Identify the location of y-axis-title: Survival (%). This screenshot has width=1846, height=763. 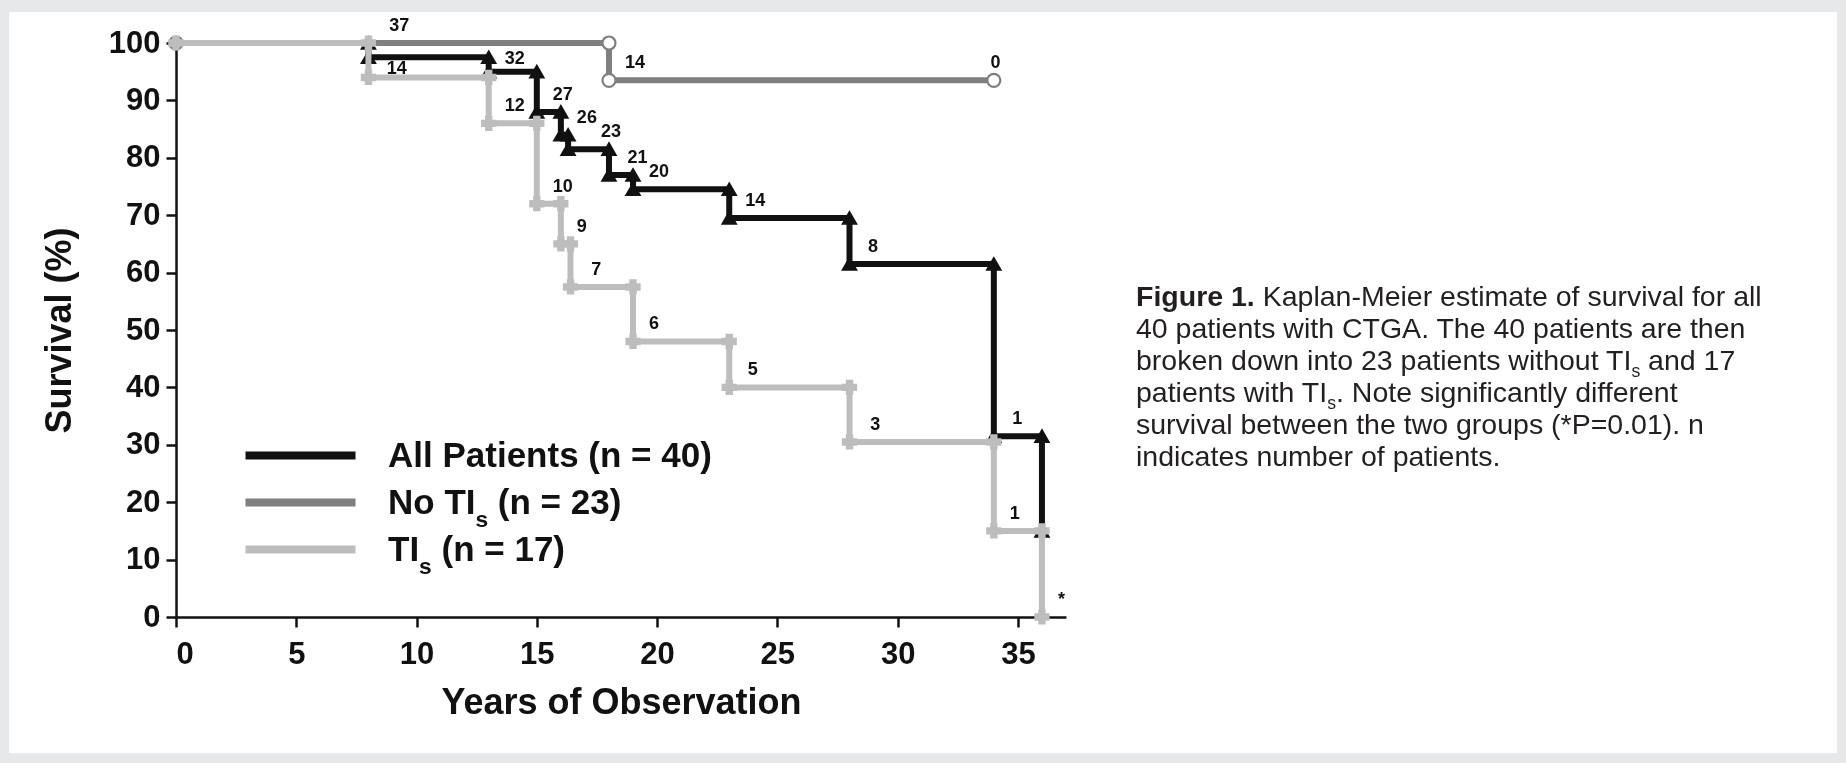
(58, 330).